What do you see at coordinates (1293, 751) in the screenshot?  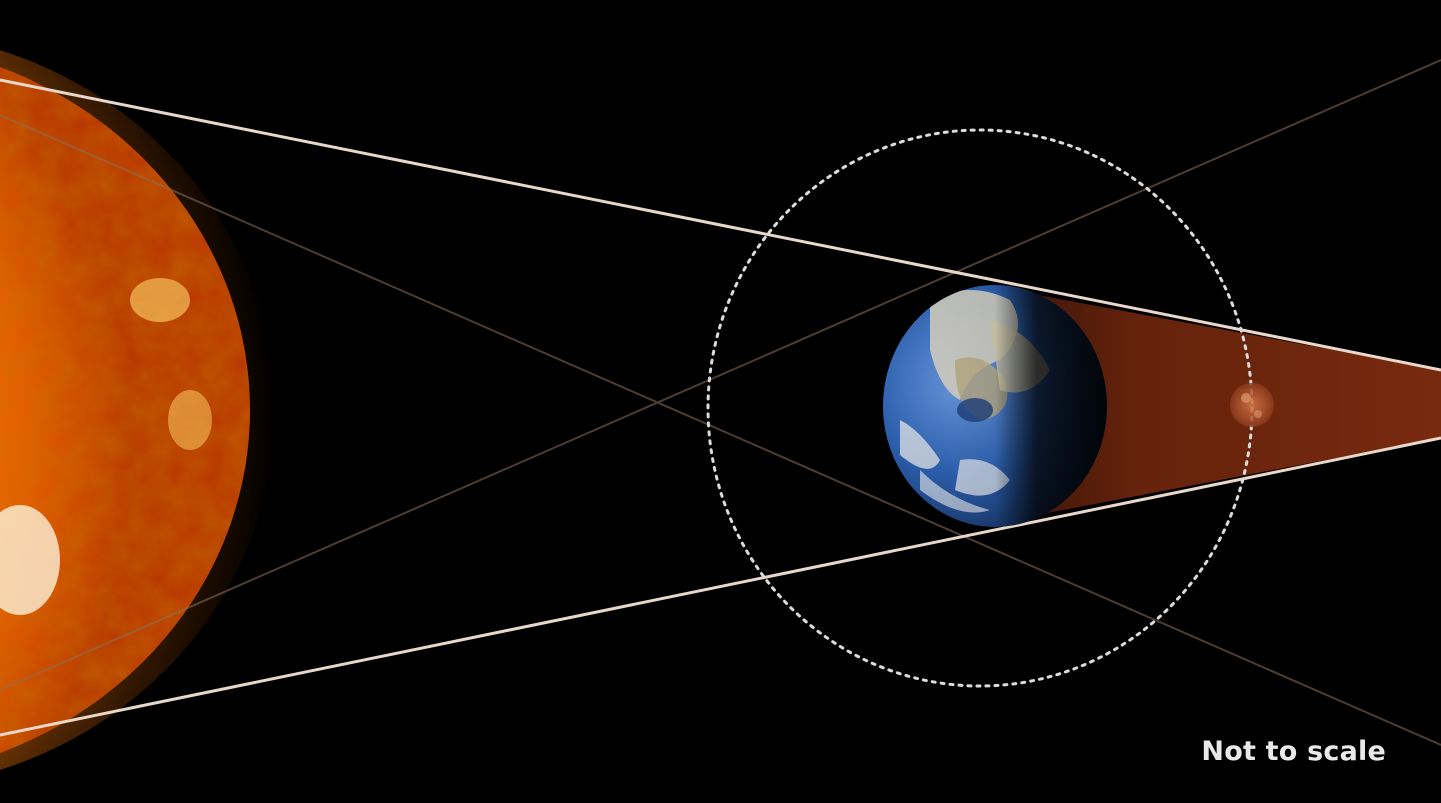 I see `not-to-scale-label: Not to scale` at bounding box center [1293, 751].